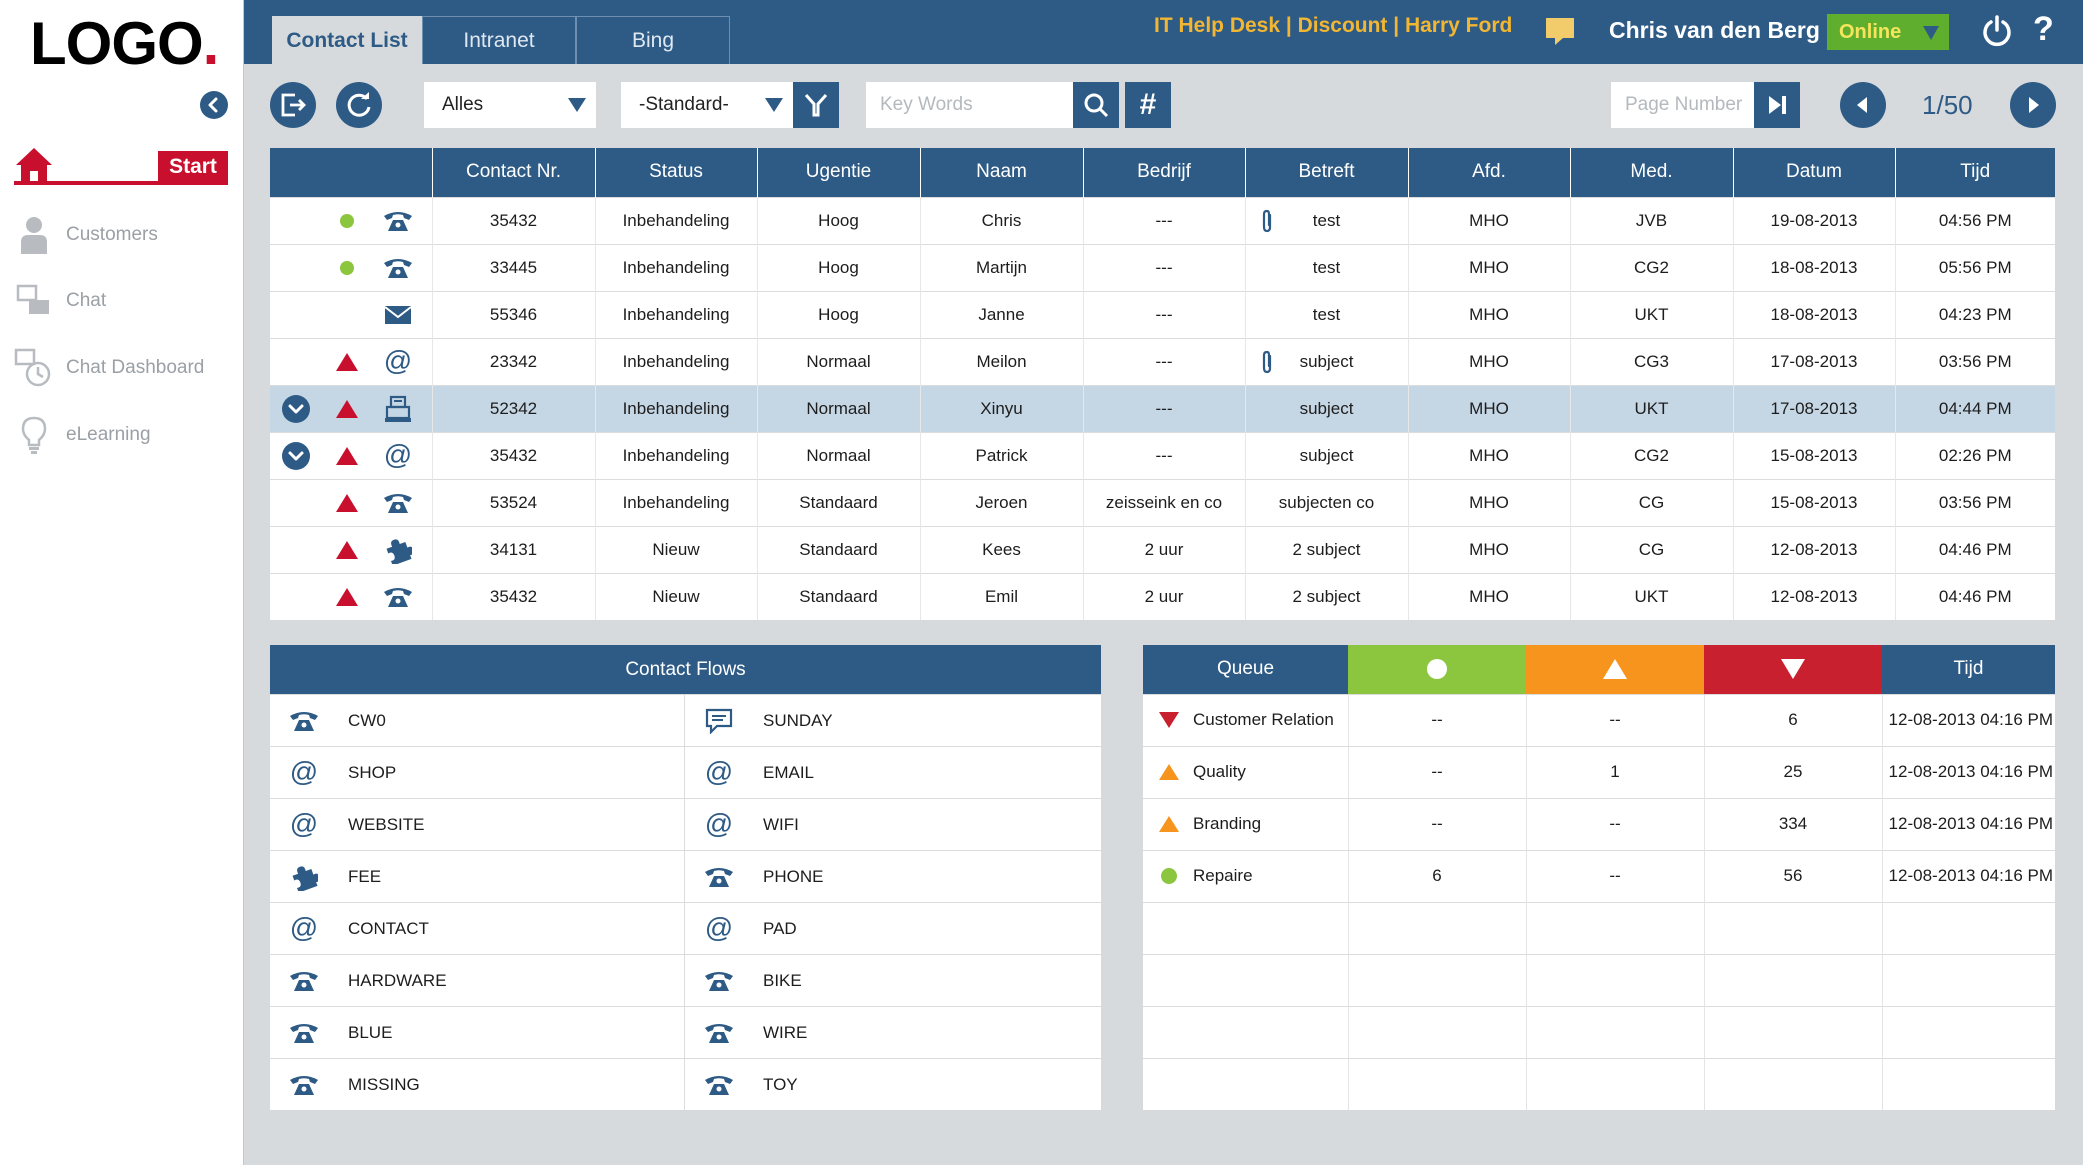 This screenshot has height=1165, width=2083. What do you see at coordinates (1488, 172) in the screenshot?
I see `col-header-afd: Afd.` at bounding box center [1488, 172].